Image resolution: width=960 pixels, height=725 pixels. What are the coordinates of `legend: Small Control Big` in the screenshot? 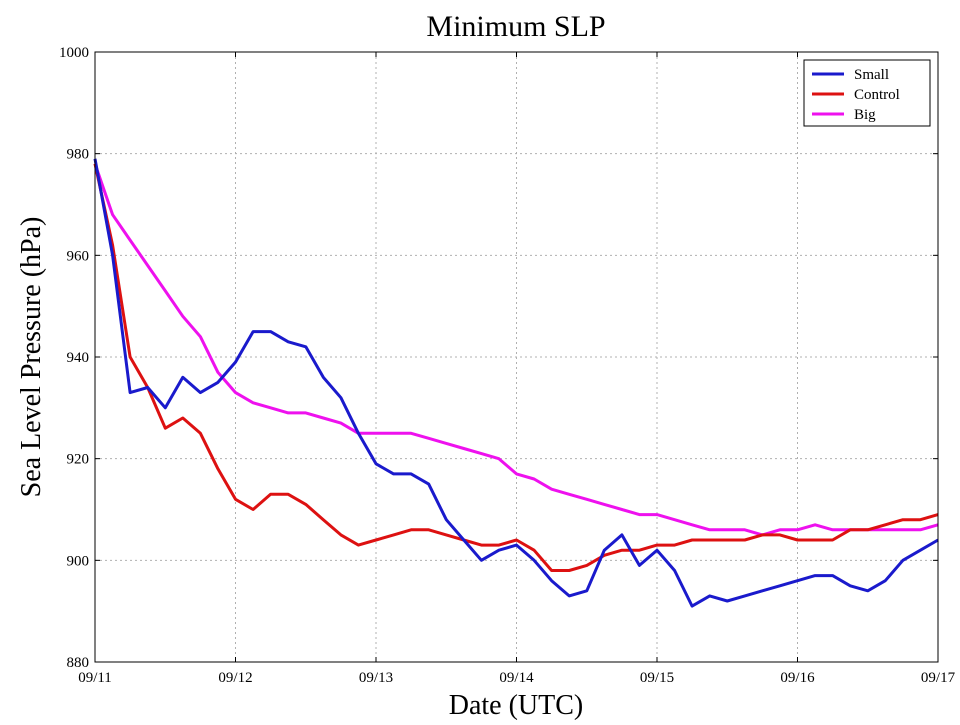 It's located at (867, 93).